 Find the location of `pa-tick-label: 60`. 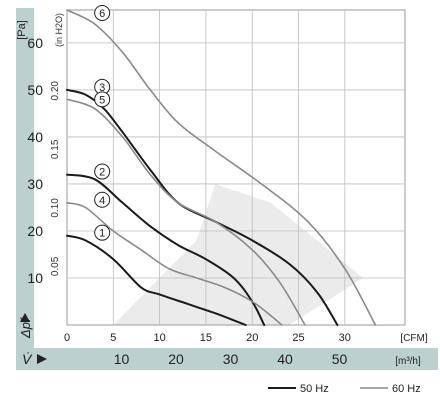

pa-tick-label: 60 is located at coordinates (35, 43).